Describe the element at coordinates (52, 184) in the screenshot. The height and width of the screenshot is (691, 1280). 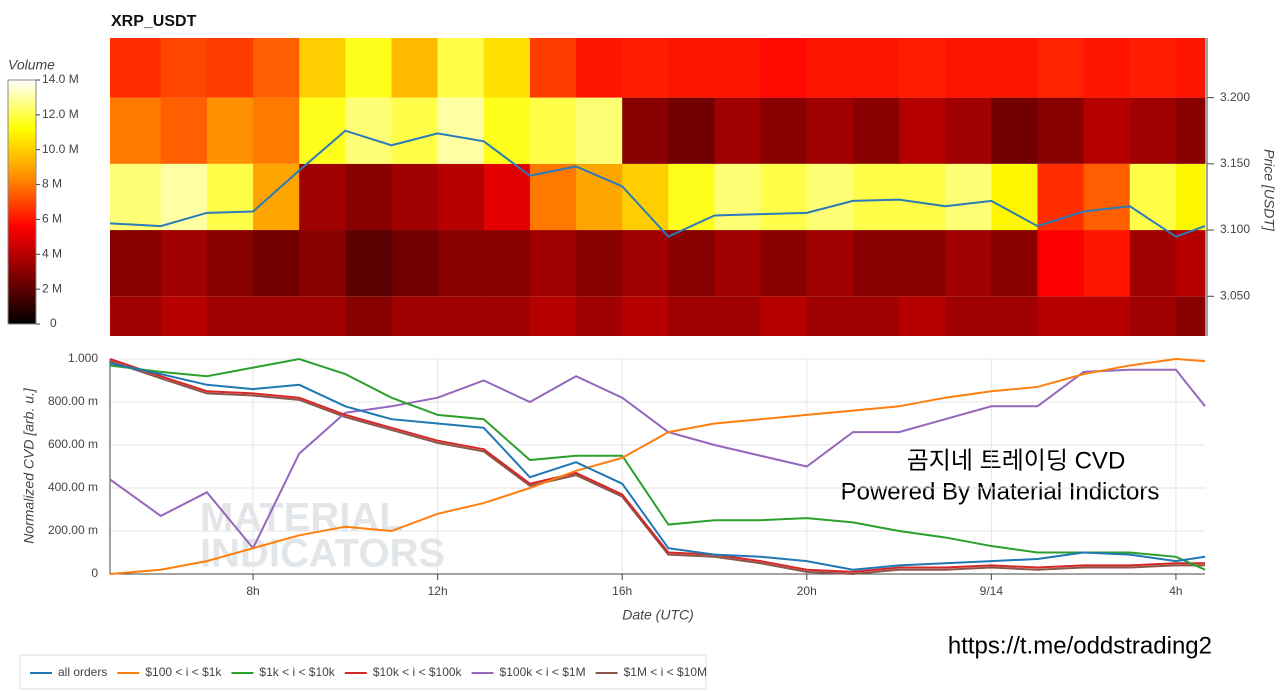
I see `colorbar-tick-label: 8 M` at that location.